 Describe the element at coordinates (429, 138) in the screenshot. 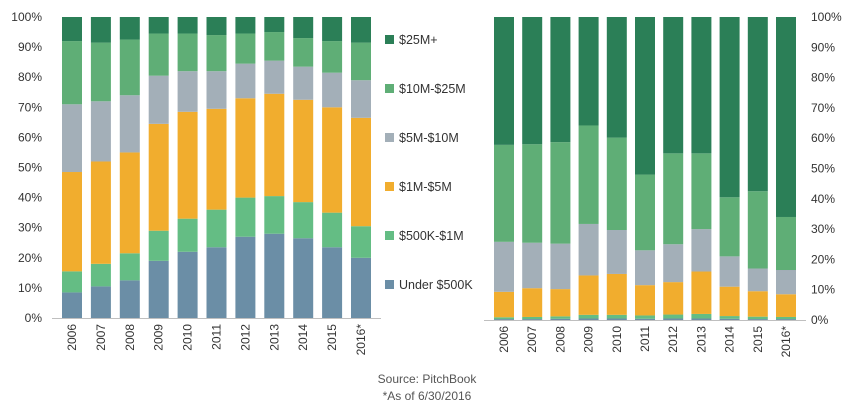

I see `legend-label: $5M-$10M` at that location.